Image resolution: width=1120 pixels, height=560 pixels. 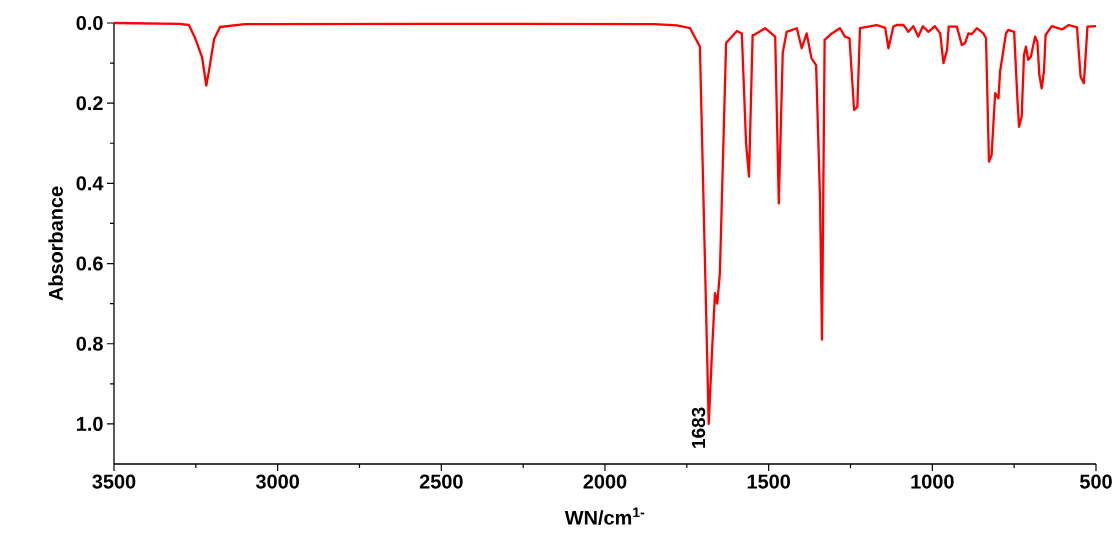 I want to click on y-tick-label: 0.8, so click(x=89, y=343).